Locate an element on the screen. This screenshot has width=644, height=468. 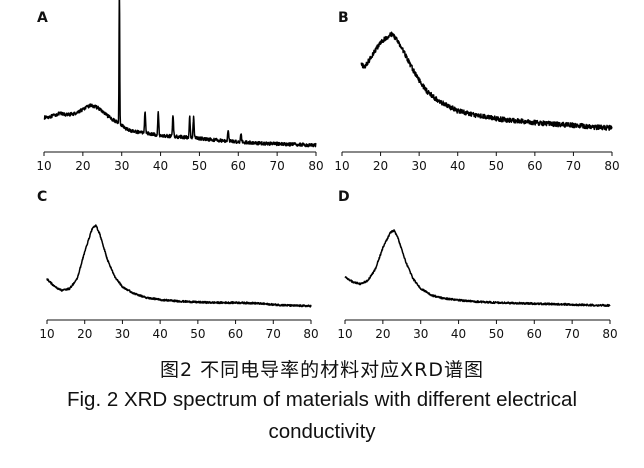
x-tick-label-b-50: 50 is located at coordinates (496, 166).